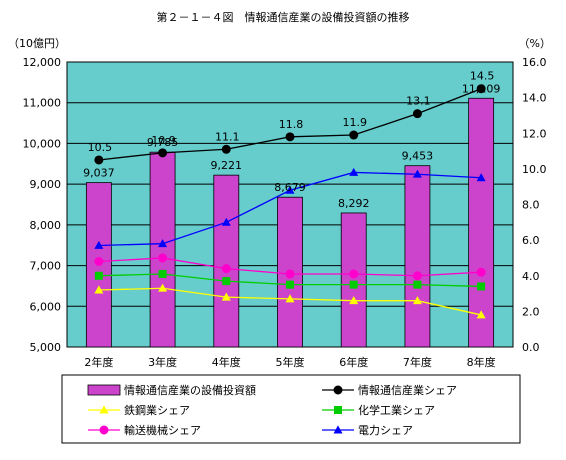 The image size is (566, 460). Describe the element at coordinates (42, 143) in the screenshot. I see `left-axis-tick-label: 10,000` at that location.